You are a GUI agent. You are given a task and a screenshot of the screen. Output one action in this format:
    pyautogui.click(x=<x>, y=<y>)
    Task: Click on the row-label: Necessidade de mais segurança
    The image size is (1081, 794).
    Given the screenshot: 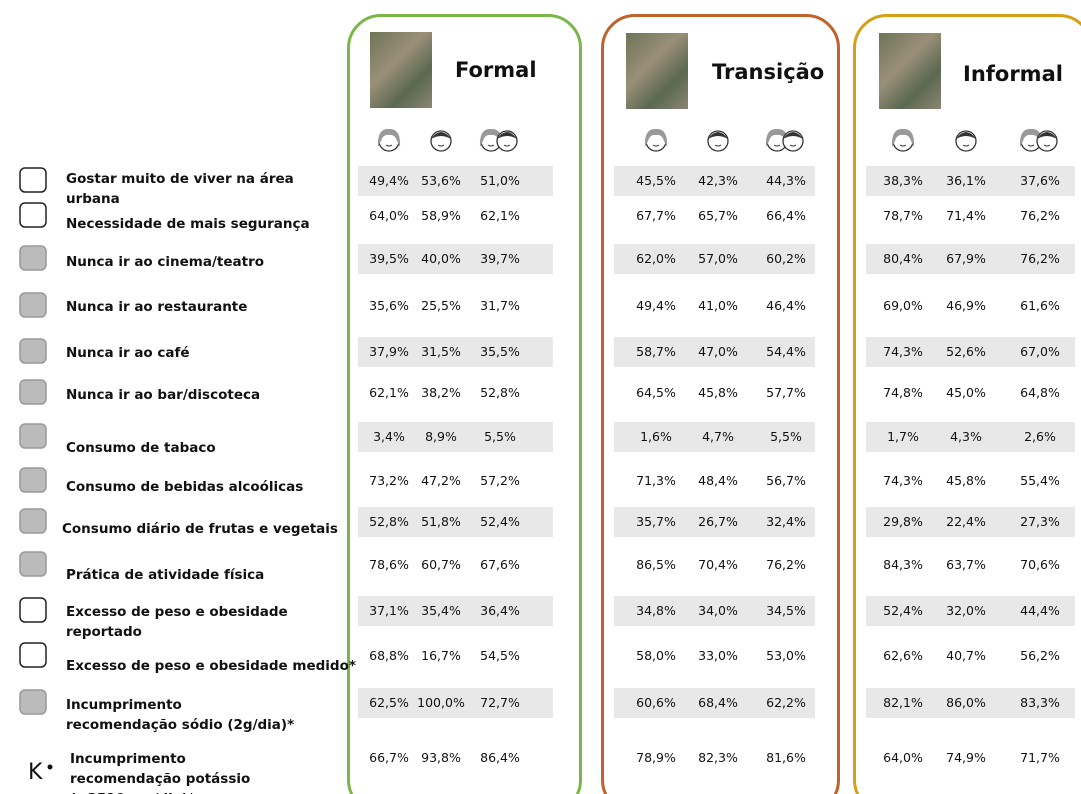 What is the action you would take?
    pyautogui.click(x=188, y=224)
    